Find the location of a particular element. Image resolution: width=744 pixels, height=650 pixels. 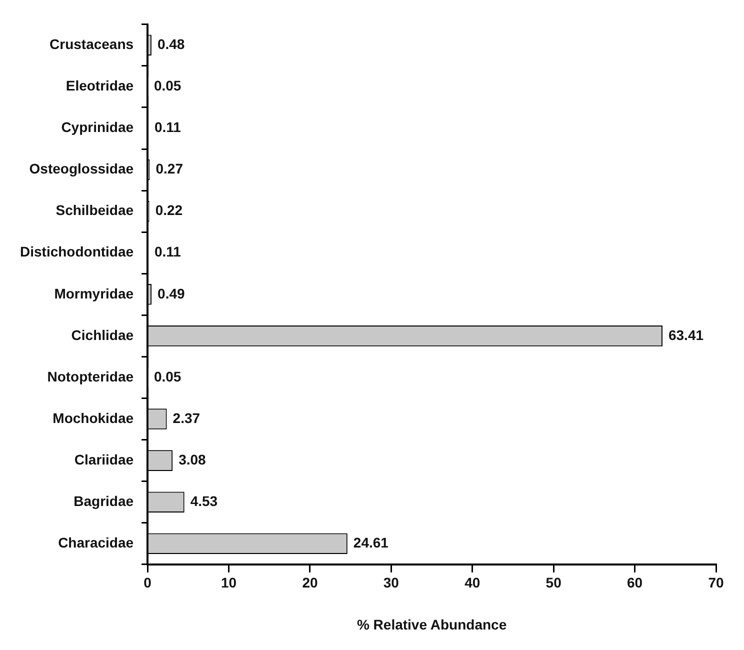

data-label: 0.27 is located at coordinates (170, 168).